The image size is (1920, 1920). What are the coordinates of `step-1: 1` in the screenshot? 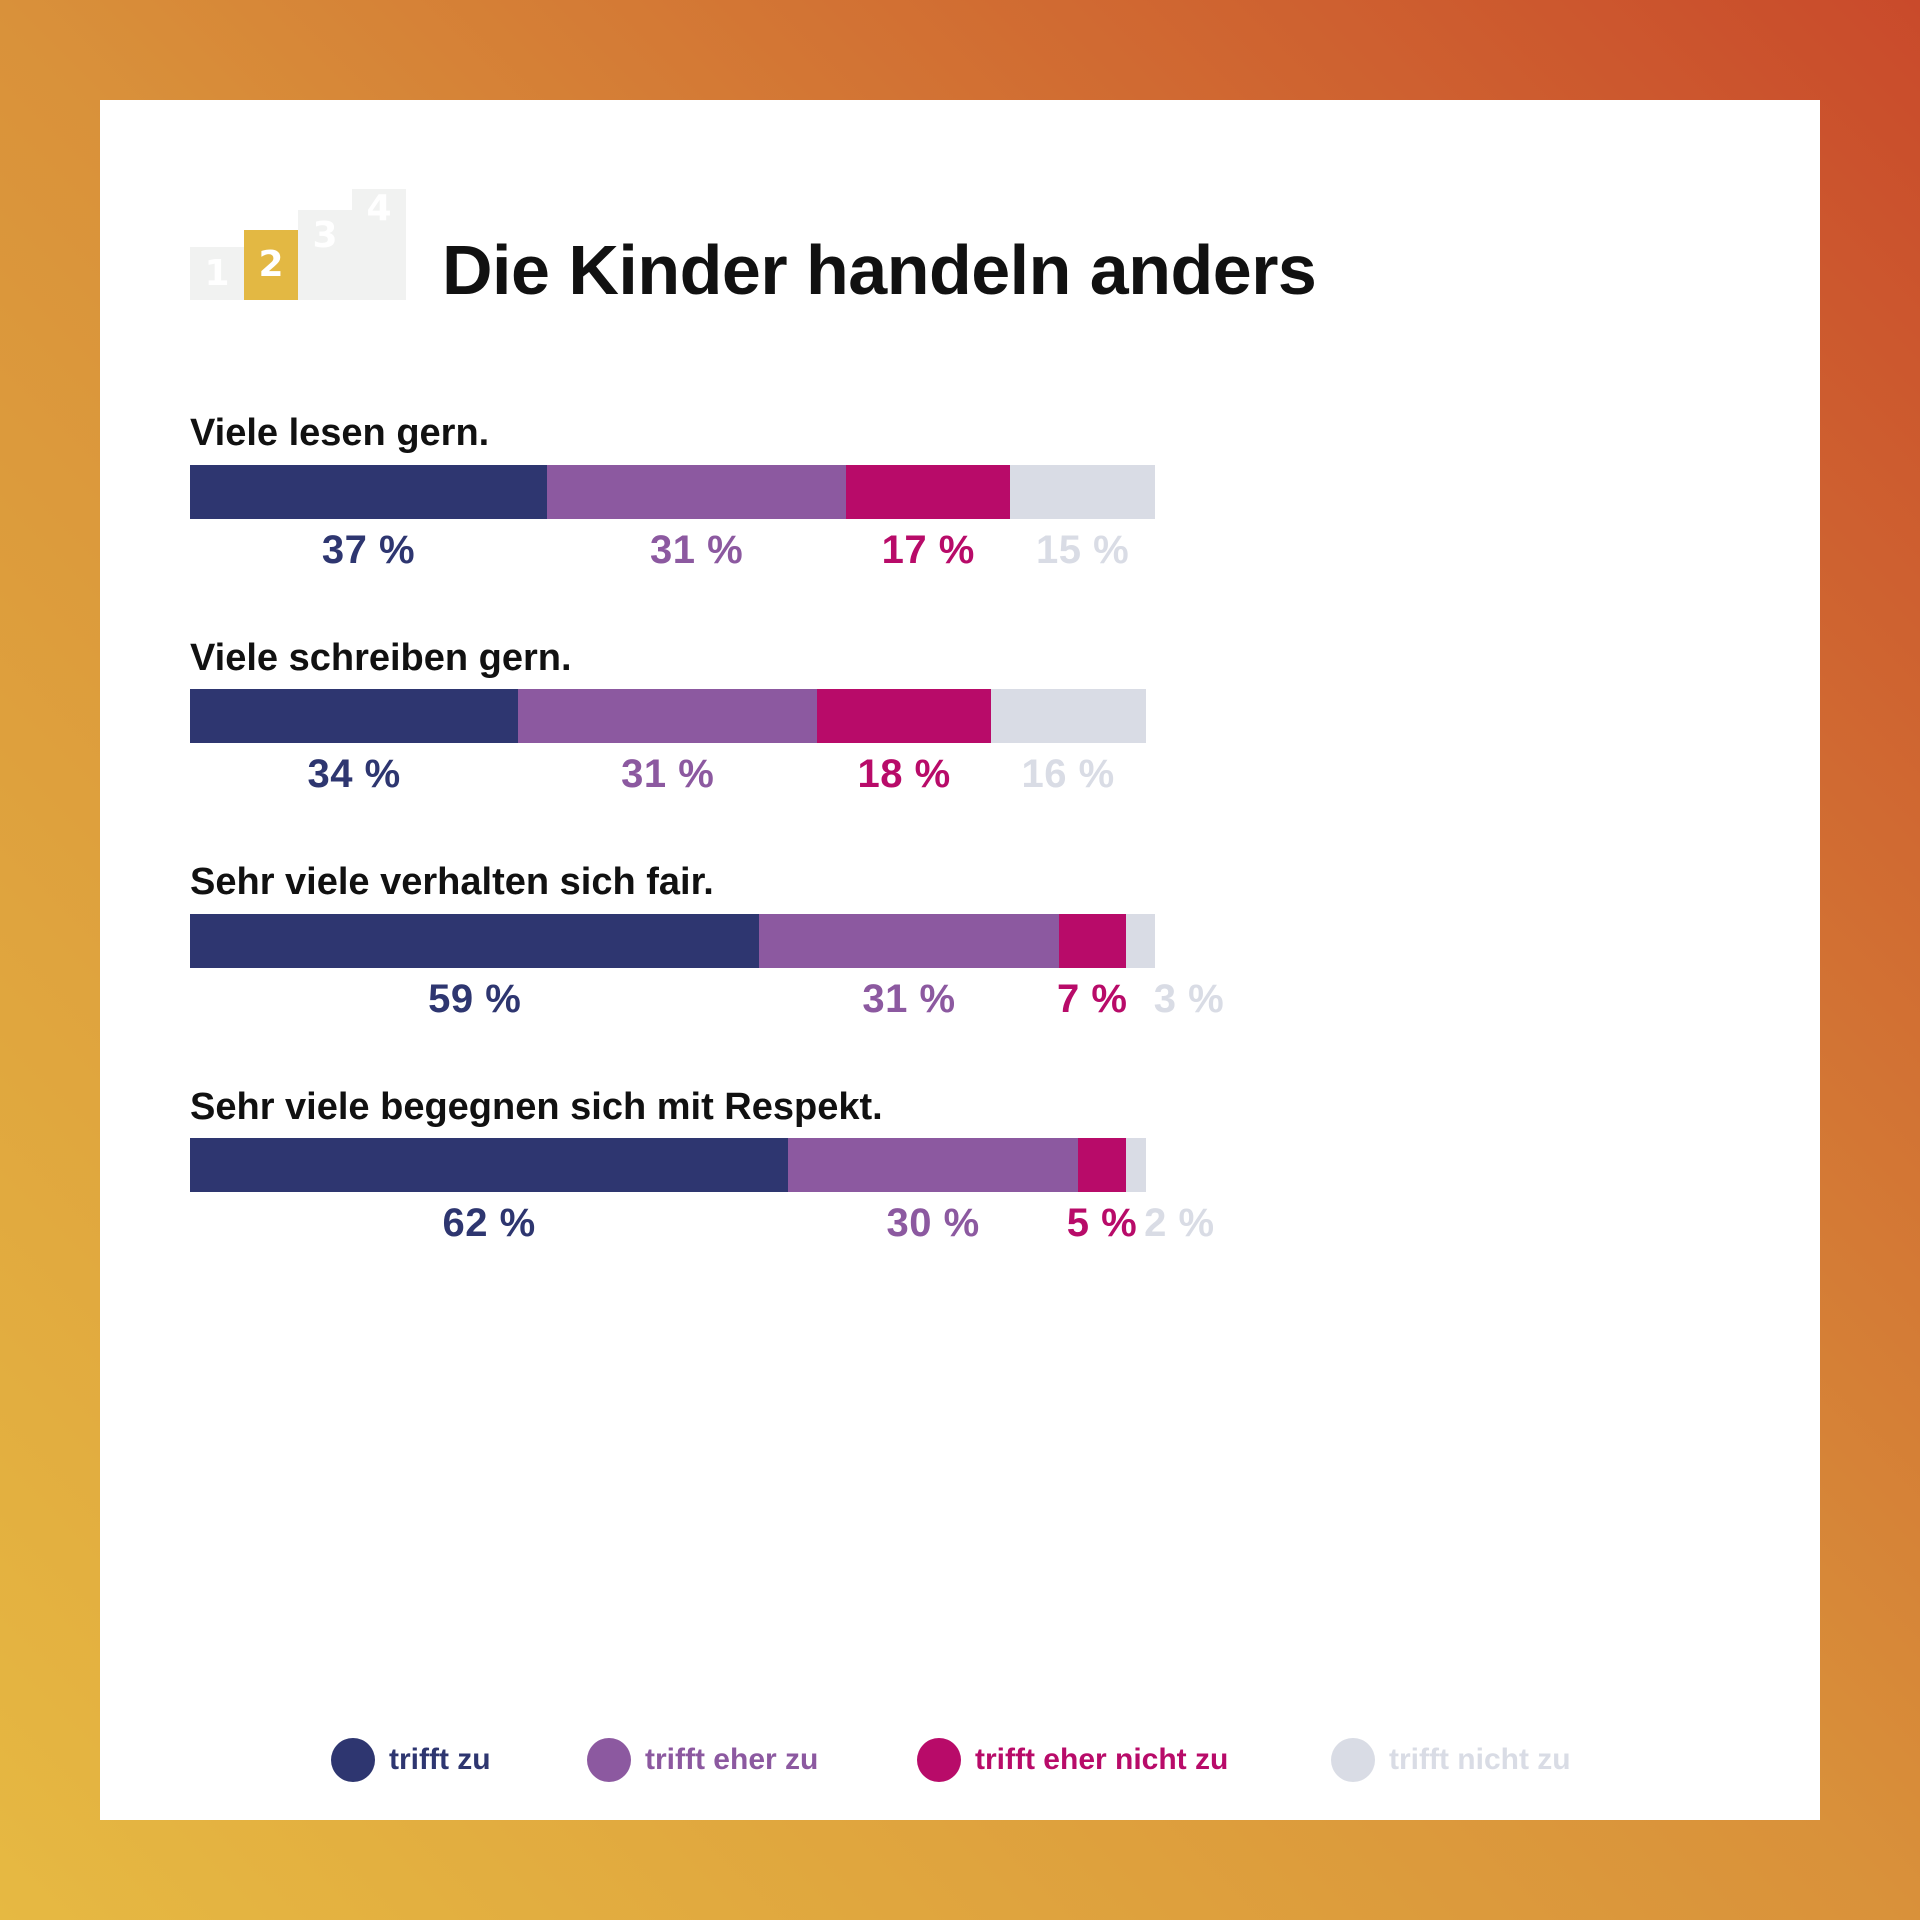 It's located at (217, 273).